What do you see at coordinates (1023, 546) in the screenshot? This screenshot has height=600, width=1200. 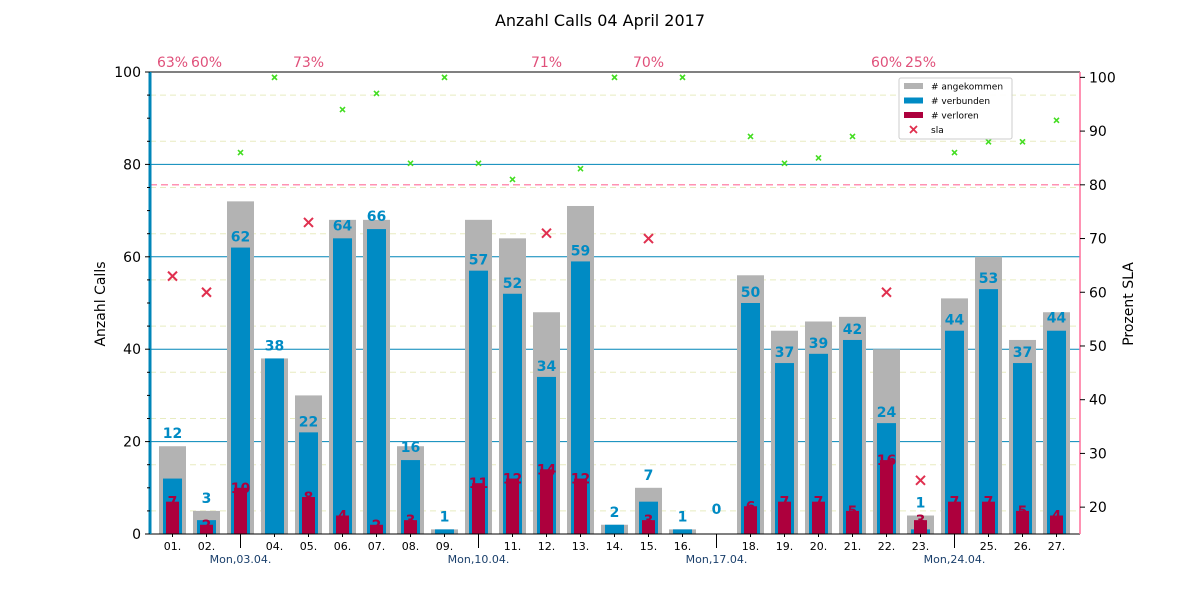 I see `x-tick-label: 26.` at bounding box center [1023, 546].